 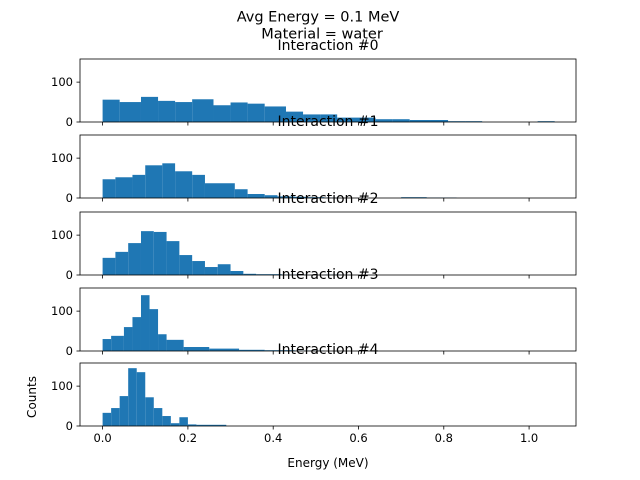 What do you see at coordinates (62, 82) in the screenshot?
I see `y-tick-label-0-1: 100` at bounding box center [62, 82].